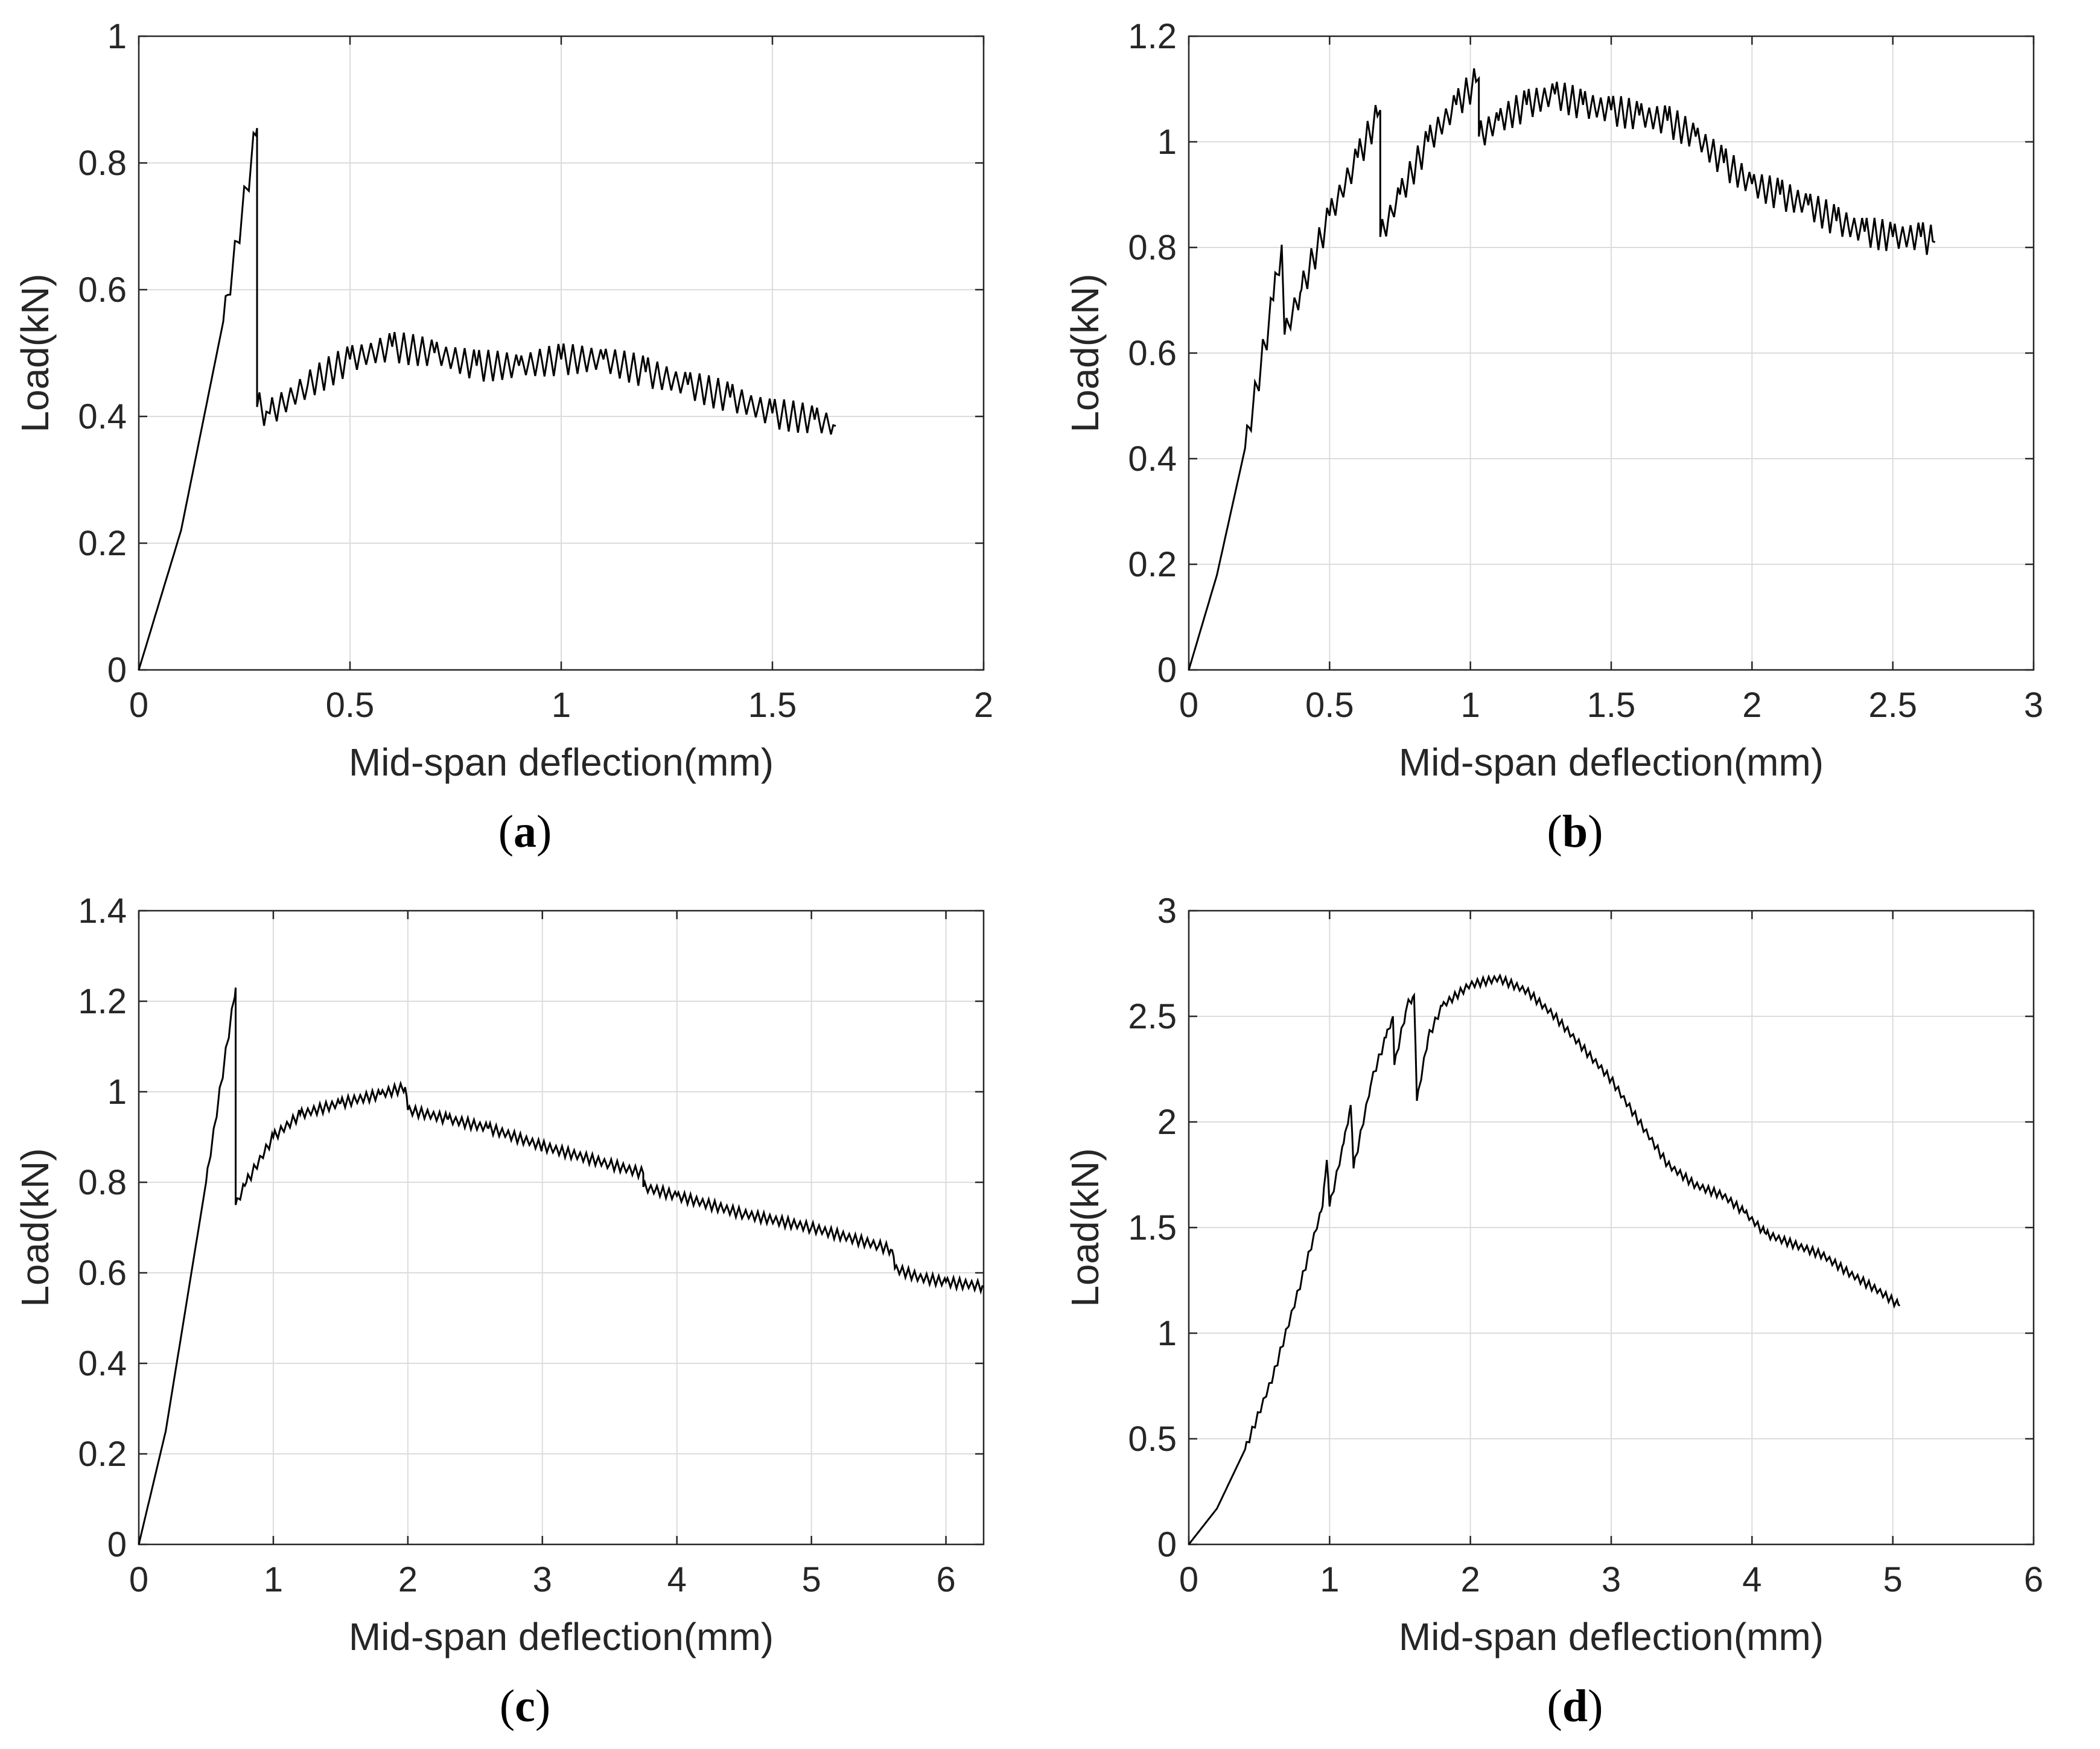 Image resolution: width=2100 pixels, height=1749 pixels. Describe the element at coordinates (525, 1706) in the screenshot. I see `subfigure-label-c: (c)` at that location.